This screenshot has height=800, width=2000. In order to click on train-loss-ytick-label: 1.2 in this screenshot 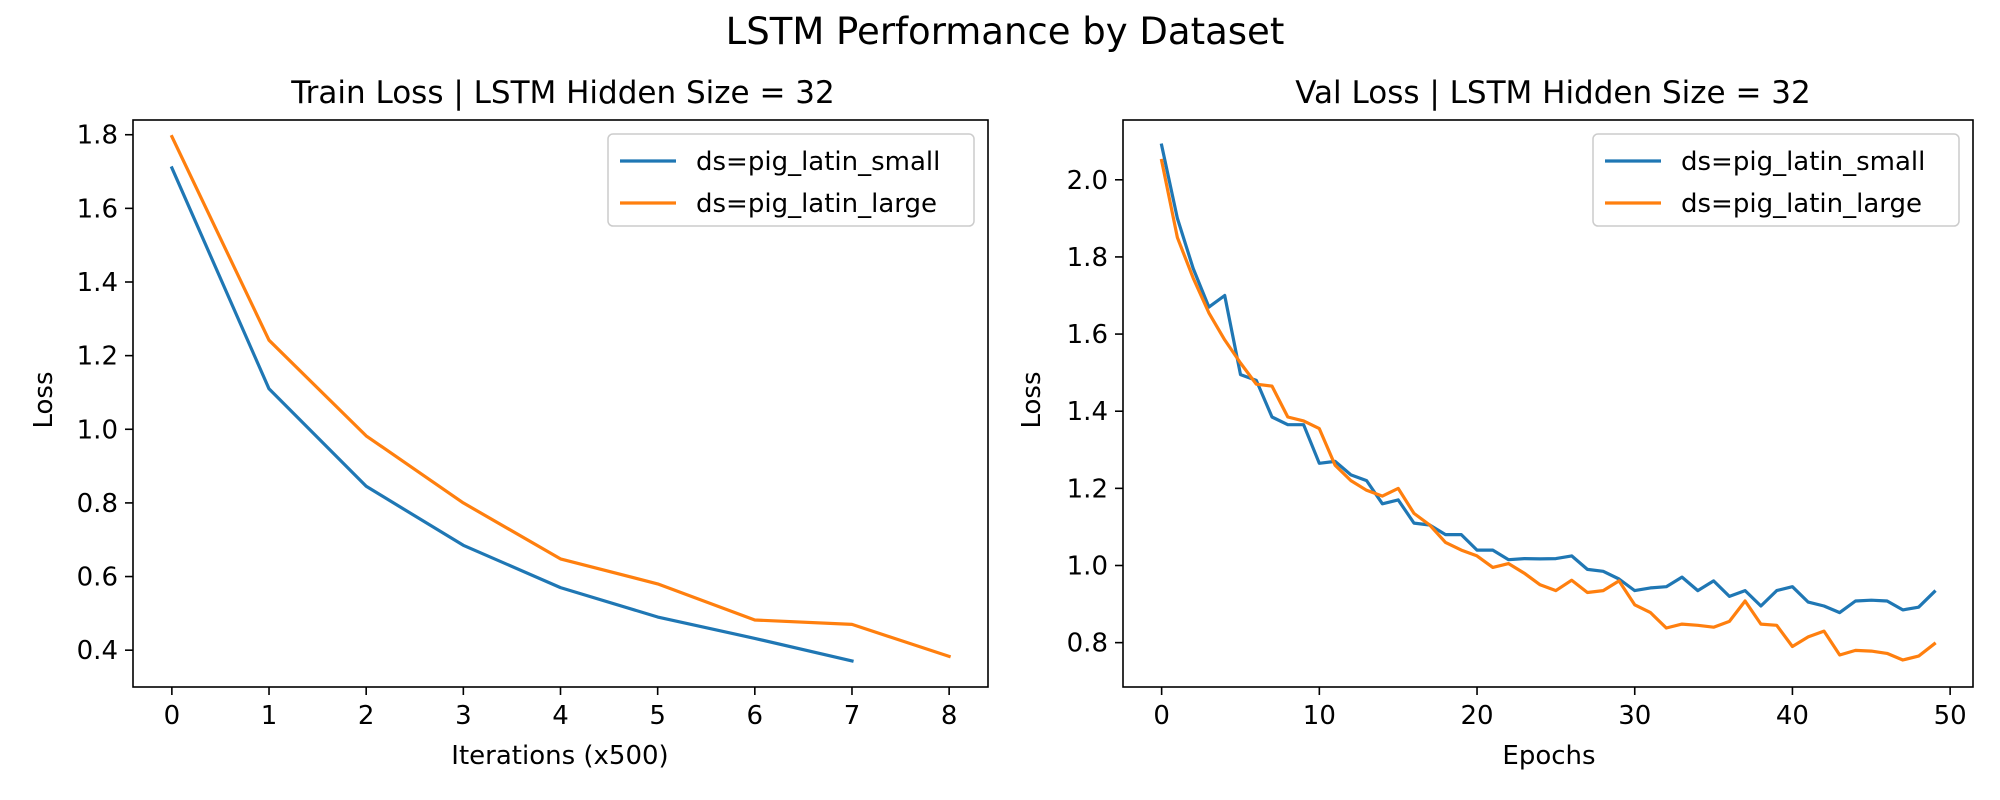, I will do `click(97, 357)`.